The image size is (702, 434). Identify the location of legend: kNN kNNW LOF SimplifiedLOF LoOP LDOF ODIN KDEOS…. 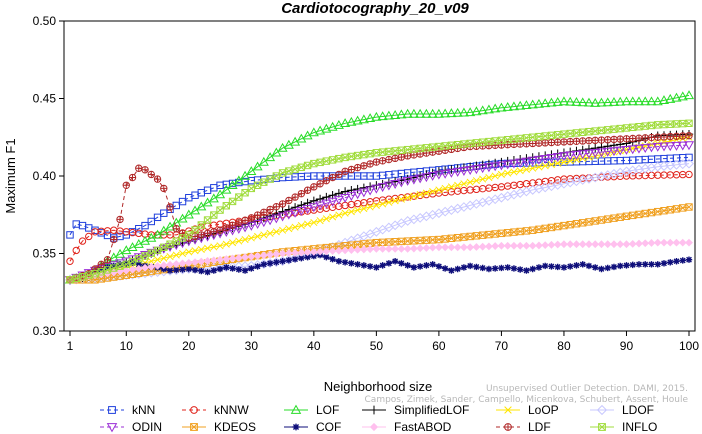
(378, 418).